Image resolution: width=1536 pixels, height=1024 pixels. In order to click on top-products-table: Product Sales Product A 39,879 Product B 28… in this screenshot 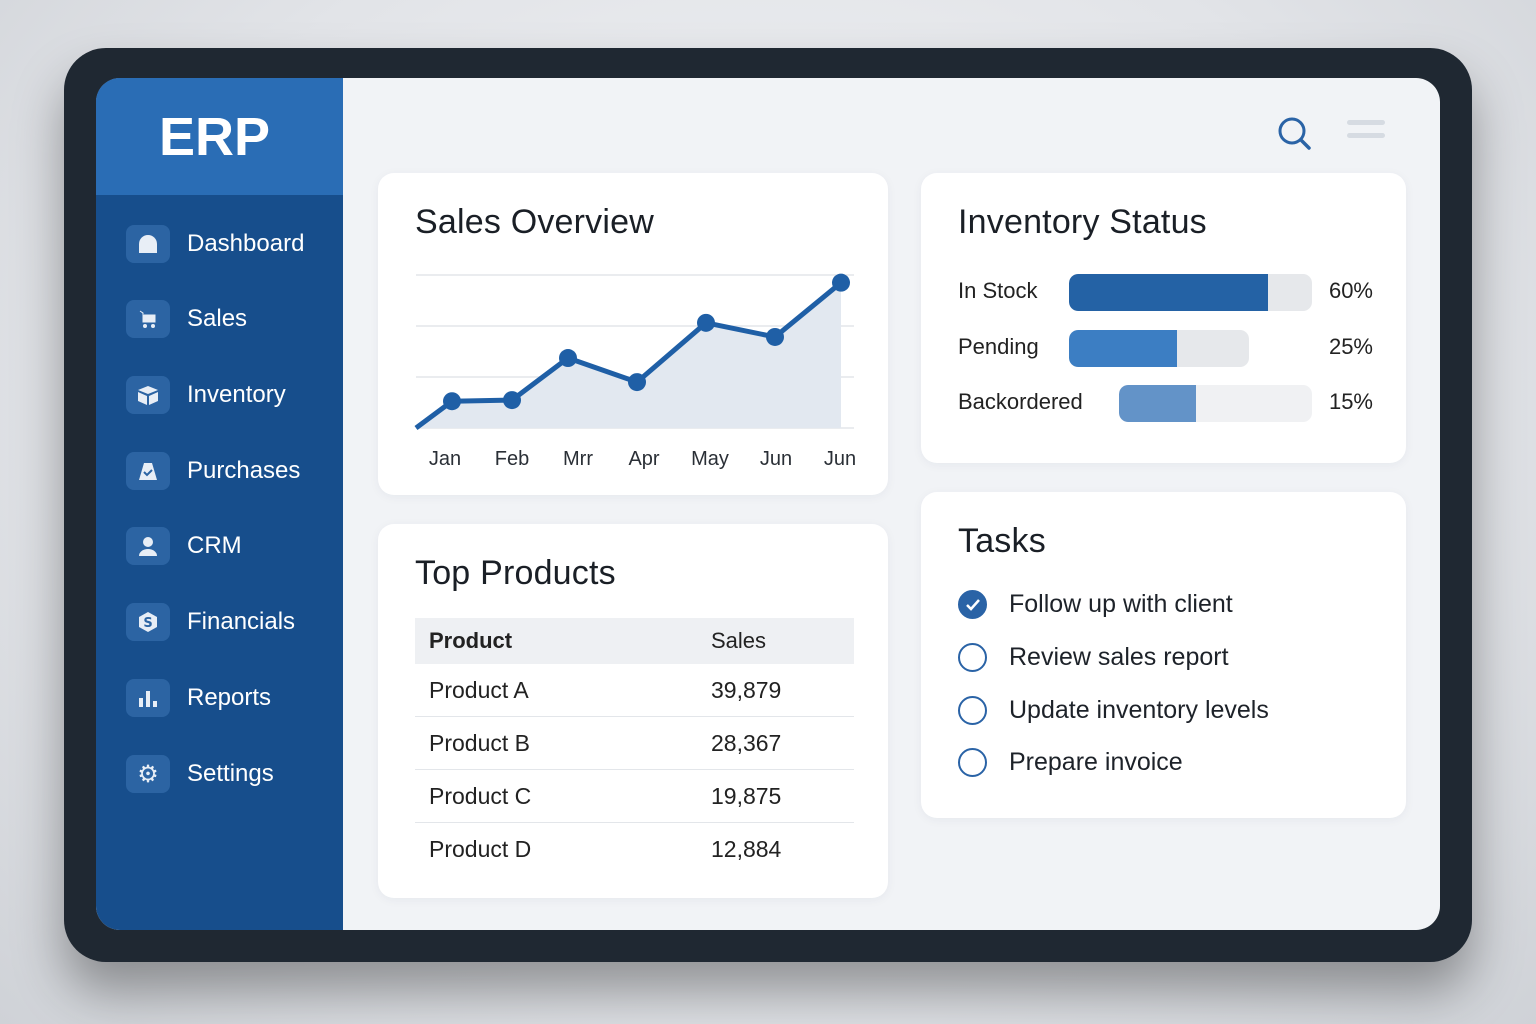, I will do `click(634, 747)`.